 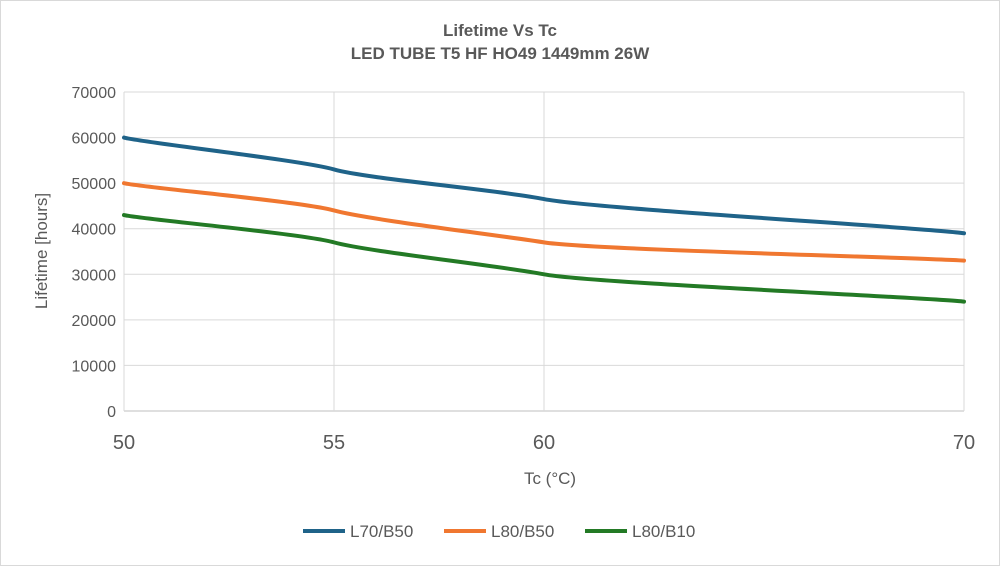 I want to click on y-tick-label: 60000, so click(x=94, y=139).